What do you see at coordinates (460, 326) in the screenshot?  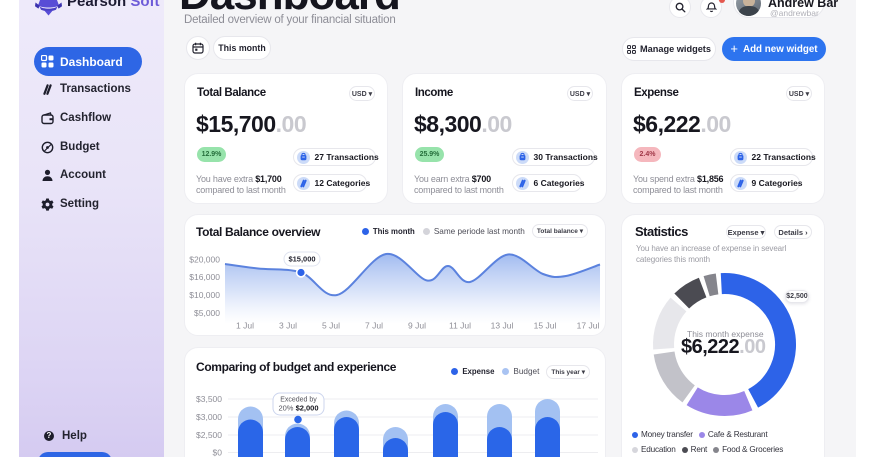 I see `svg-text: 11 Jul` at bounding box center [460, 326].